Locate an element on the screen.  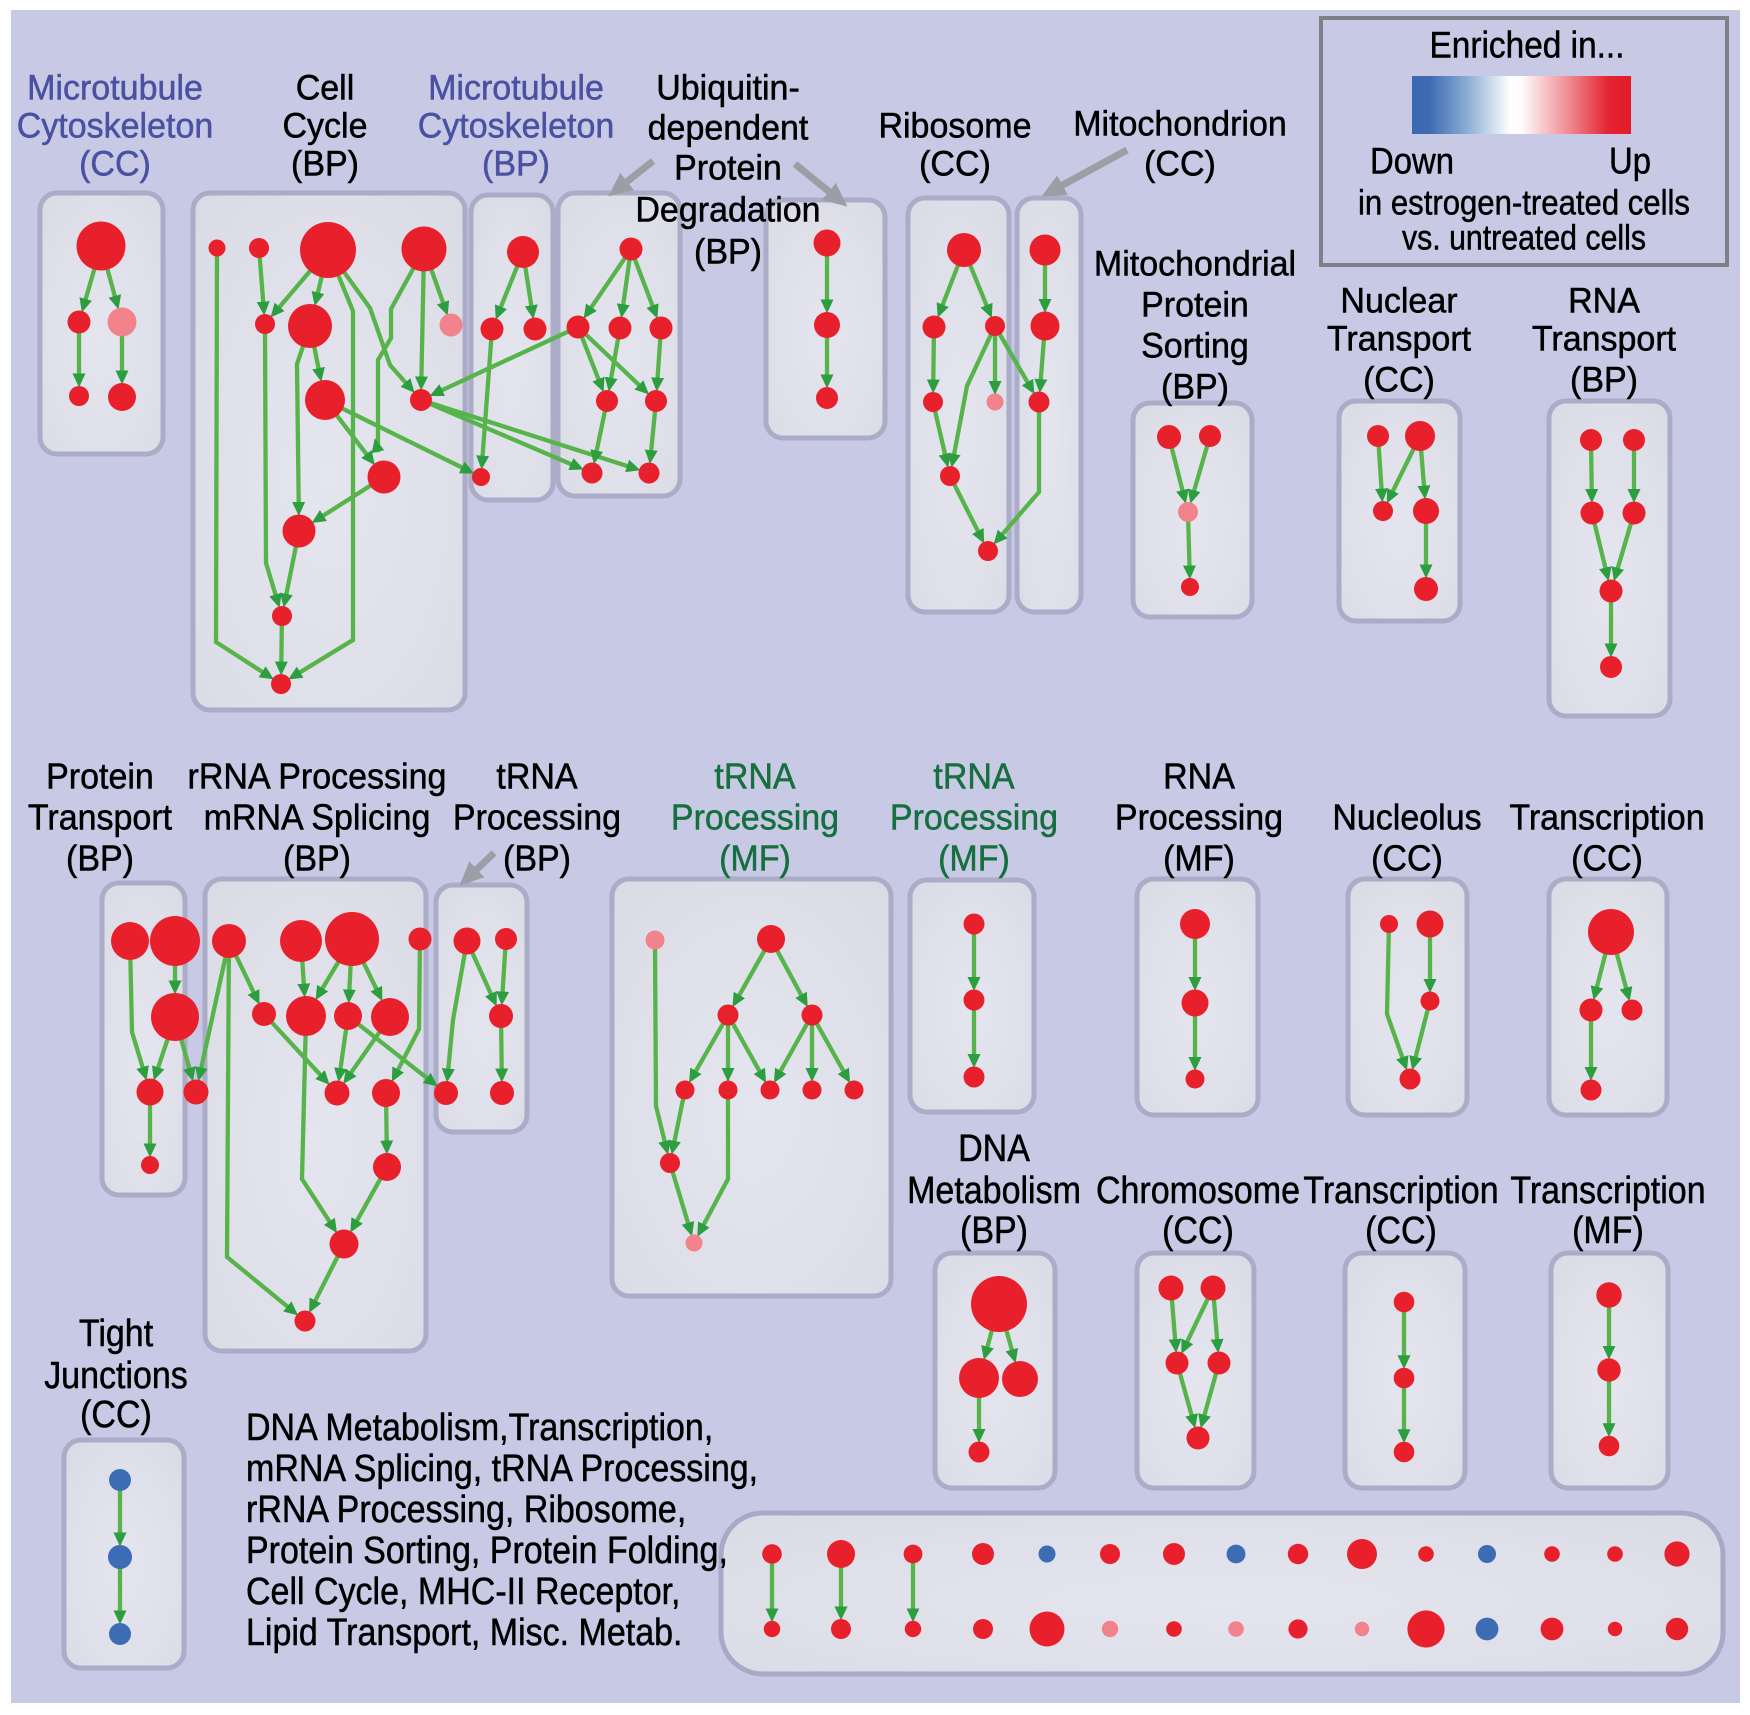
svg-text: Lipid Transport, Misc. Metab. is located at coordinates (464, 1633).